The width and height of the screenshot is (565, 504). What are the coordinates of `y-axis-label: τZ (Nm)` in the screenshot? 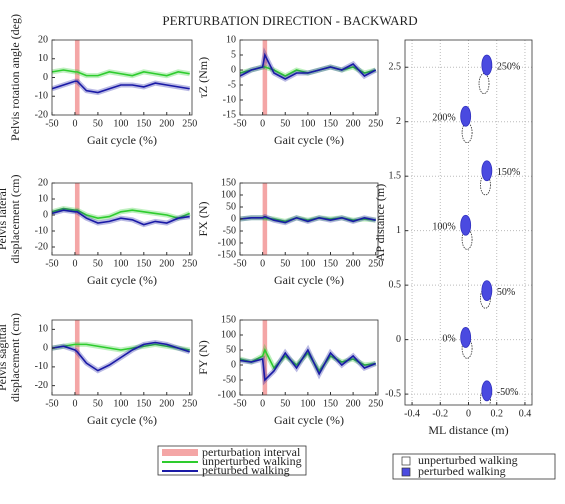 It's located at (203, 77).